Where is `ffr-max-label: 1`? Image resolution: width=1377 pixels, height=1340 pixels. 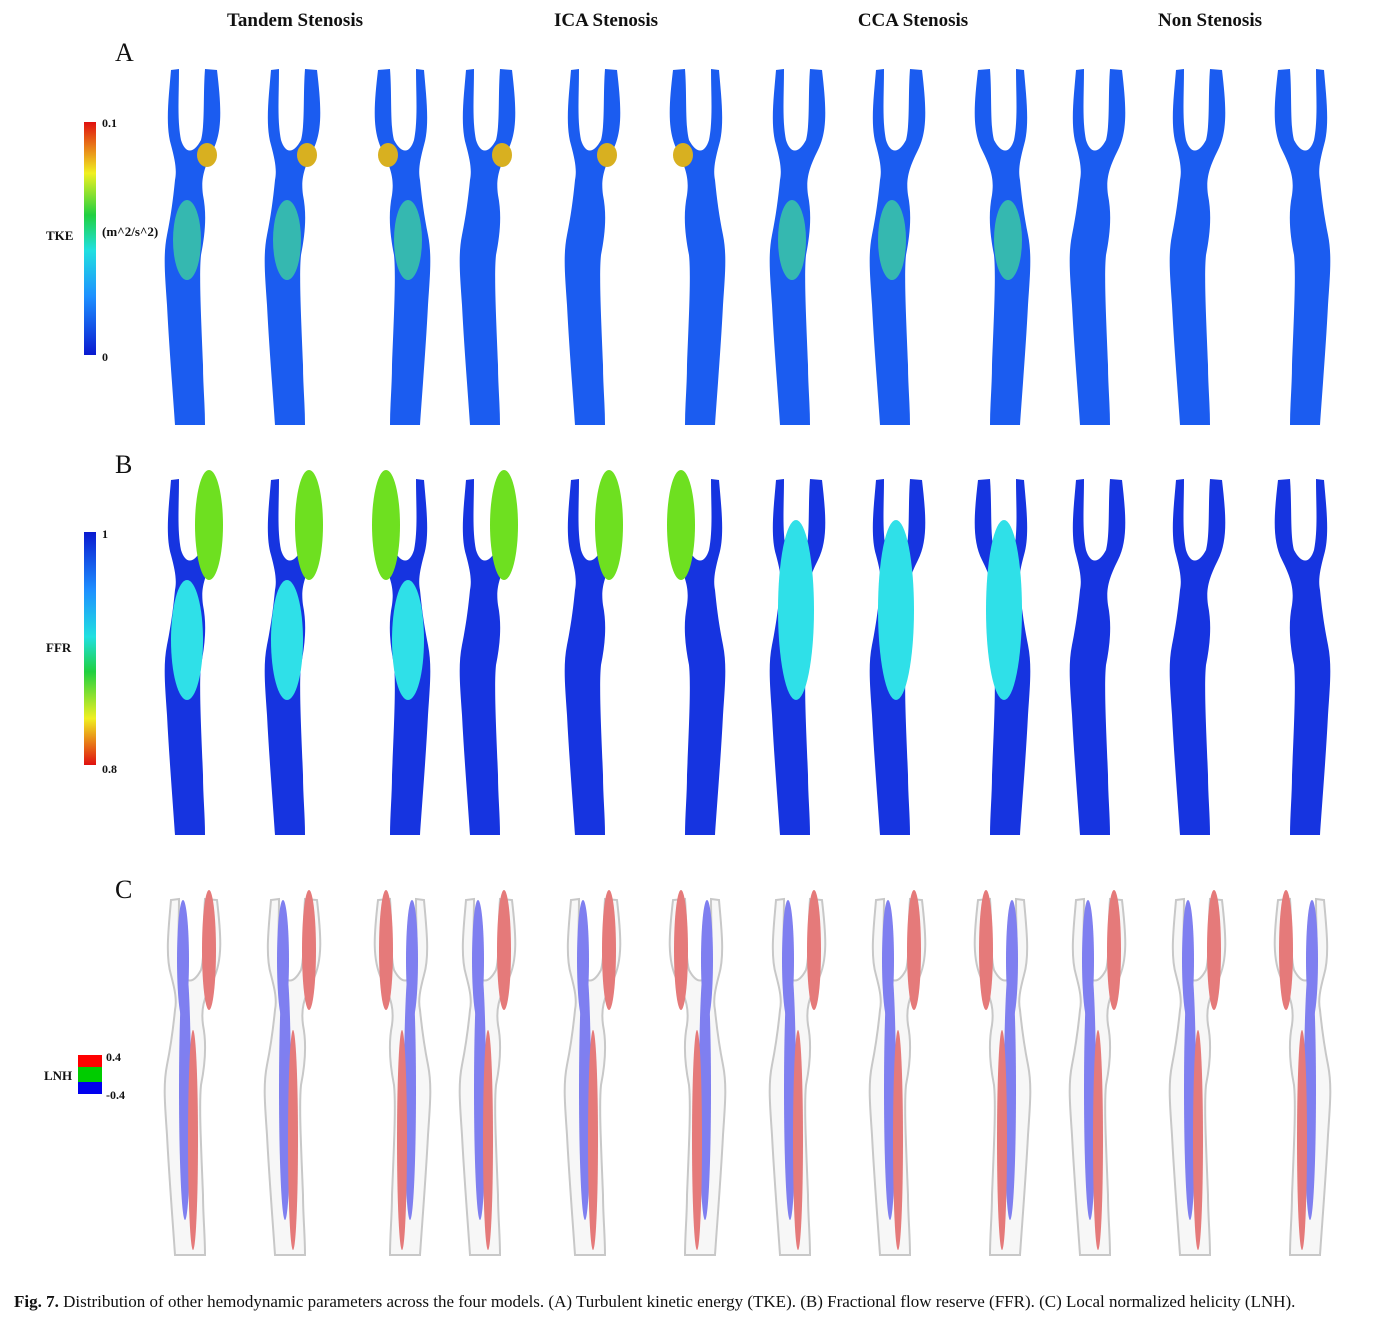
ffr-max-label: 1 is located at coordinates (105, 534).